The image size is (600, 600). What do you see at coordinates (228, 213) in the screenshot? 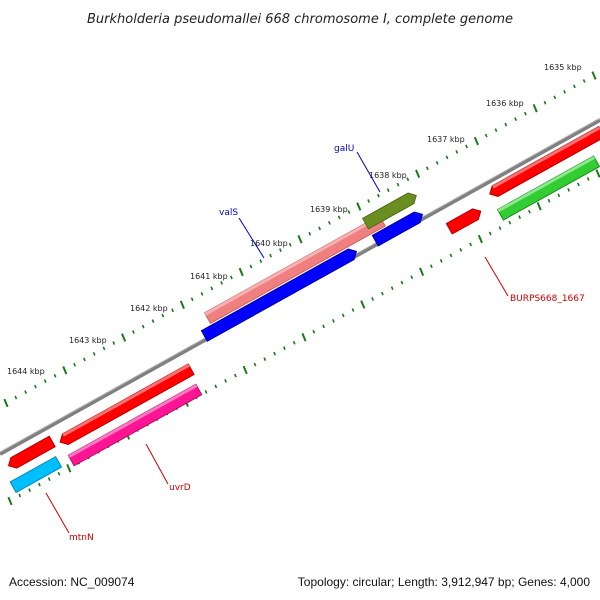
I see `gene-label-valS: valS` at bounding box center [228, 213].